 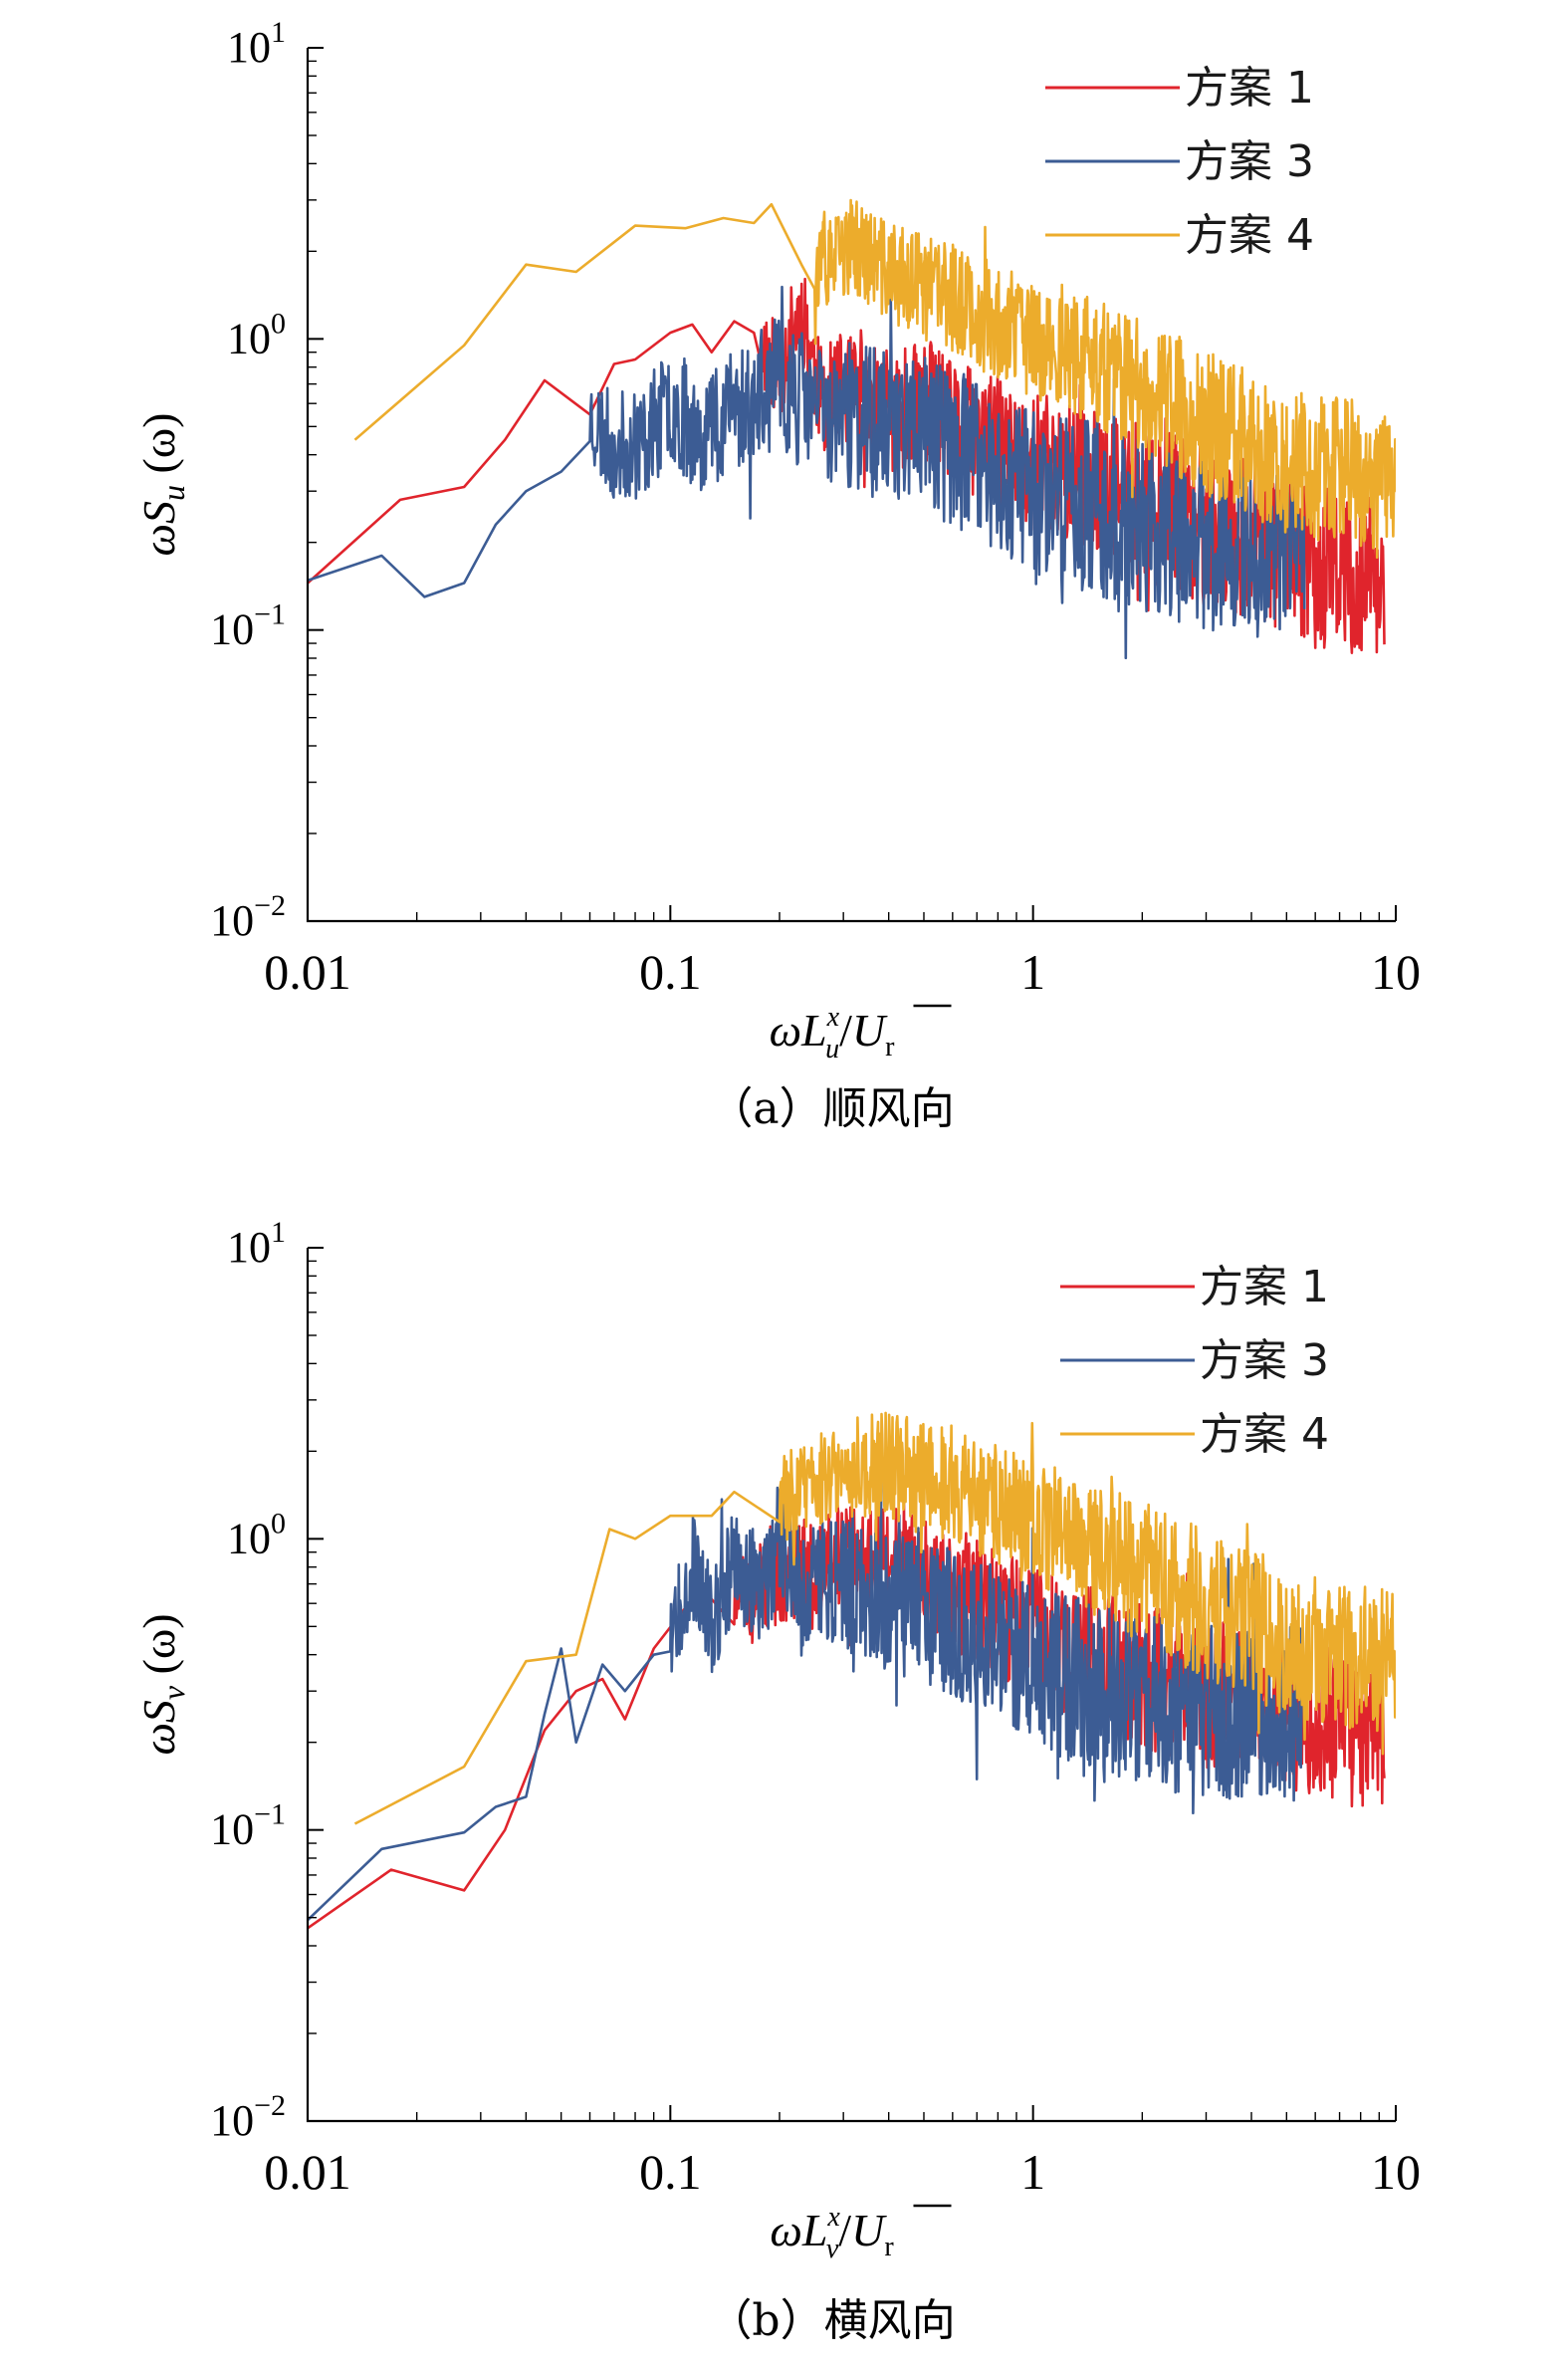 I want to click on figure-caption: （b）横风向, so click(x=832, y=2320).